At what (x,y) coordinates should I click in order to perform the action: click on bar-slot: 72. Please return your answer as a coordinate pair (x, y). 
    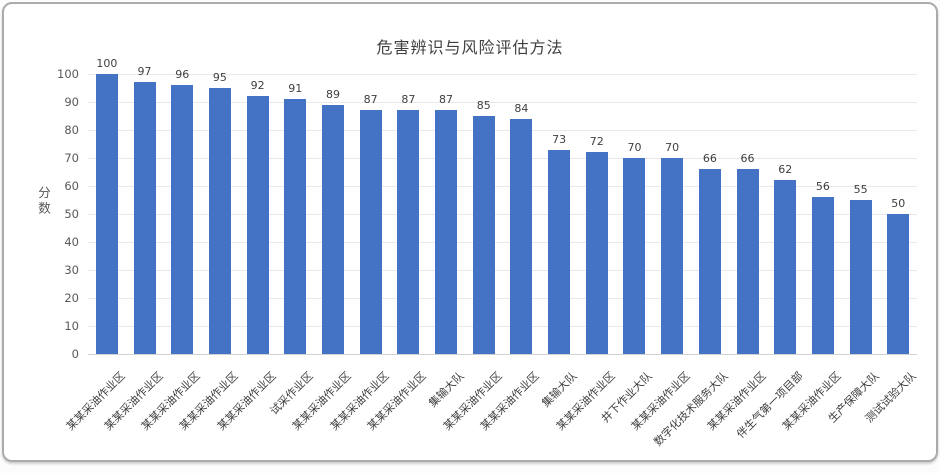
    Looking at the image, I should click on (597, 214).